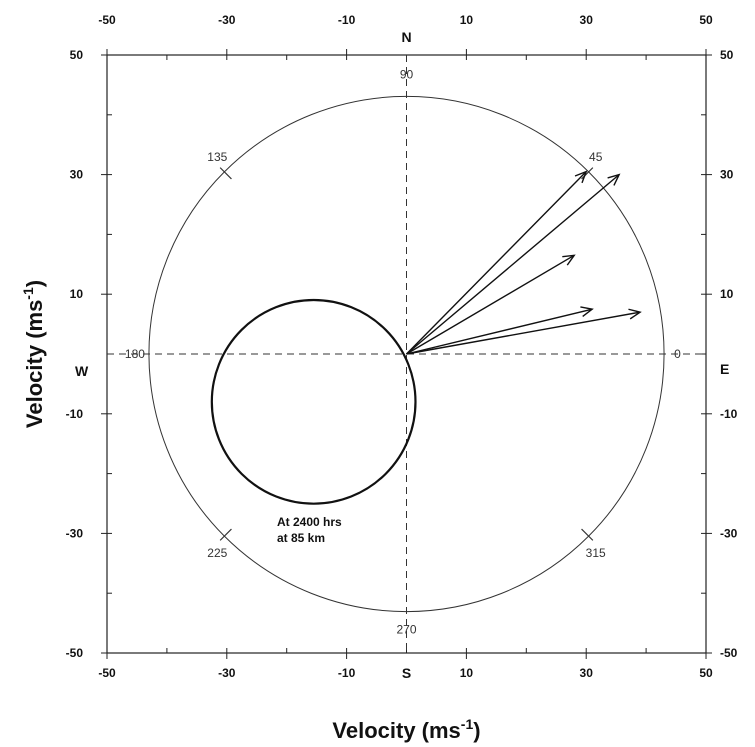 The image size is (755, 747). Describe the element at coordinates (75, 414) in the screenshot. I see `y-tick-label-left: -10` at that location.